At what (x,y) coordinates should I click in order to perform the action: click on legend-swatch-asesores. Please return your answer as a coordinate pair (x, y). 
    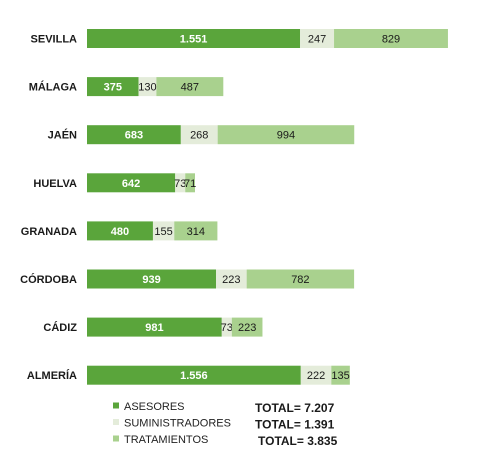
    Looking at the image, I should click on (116, 405).